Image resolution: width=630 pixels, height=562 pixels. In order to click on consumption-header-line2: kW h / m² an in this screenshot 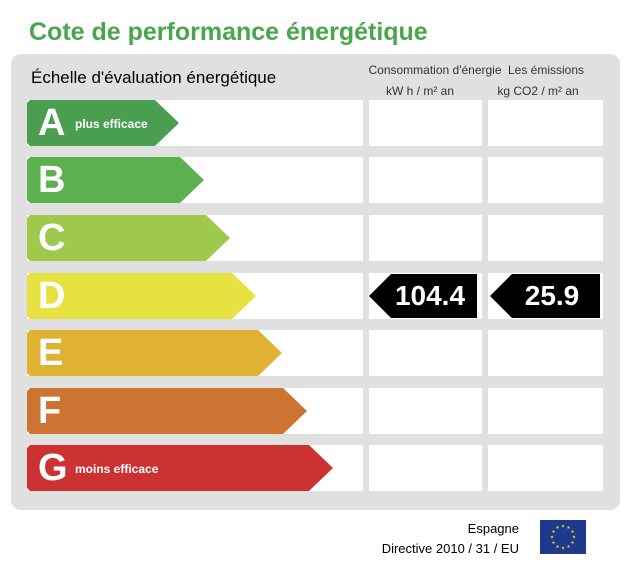, I will do `click(419, 91)`.